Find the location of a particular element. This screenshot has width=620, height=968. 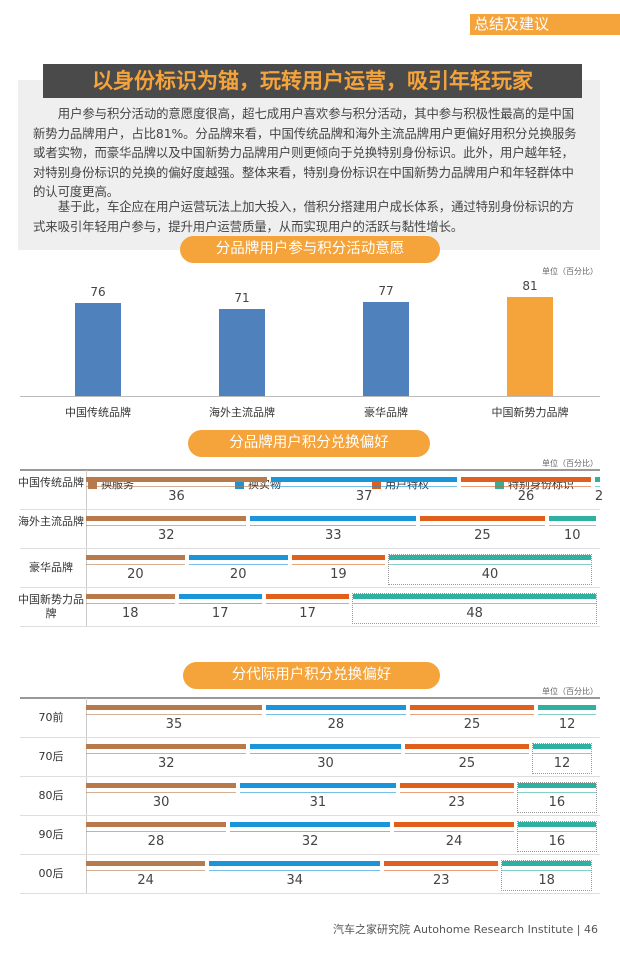

chart1-value-label: 71 is located at coordinates (242, 298).